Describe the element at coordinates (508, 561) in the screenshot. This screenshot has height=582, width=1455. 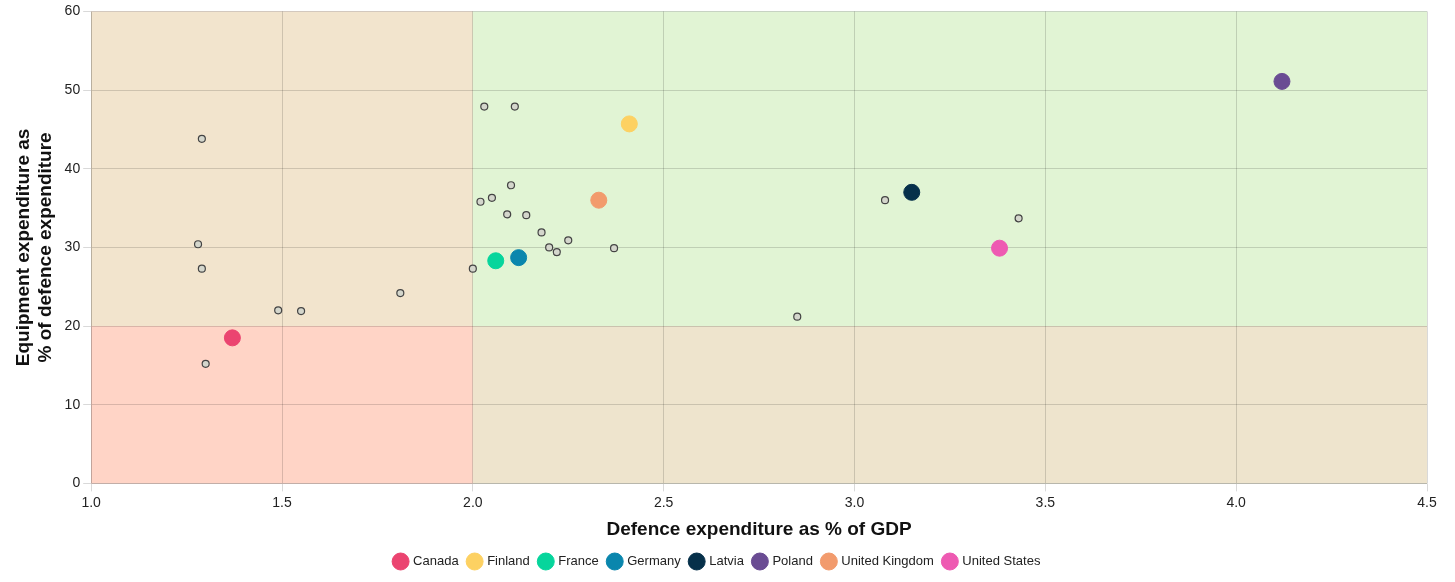
I see `legend-label: Finland` at that location.